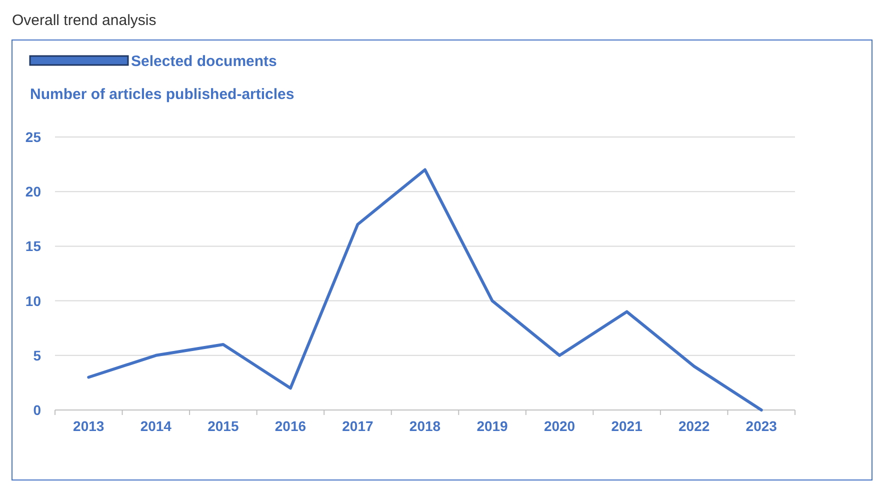 This screenshot has width=876, height=504. I want to click on x-tick-label: 2018, so click(425, 426).